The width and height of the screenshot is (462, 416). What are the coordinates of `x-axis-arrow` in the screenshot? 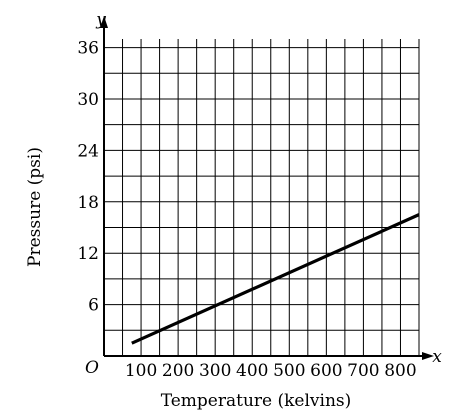 It's located at (428, 356).